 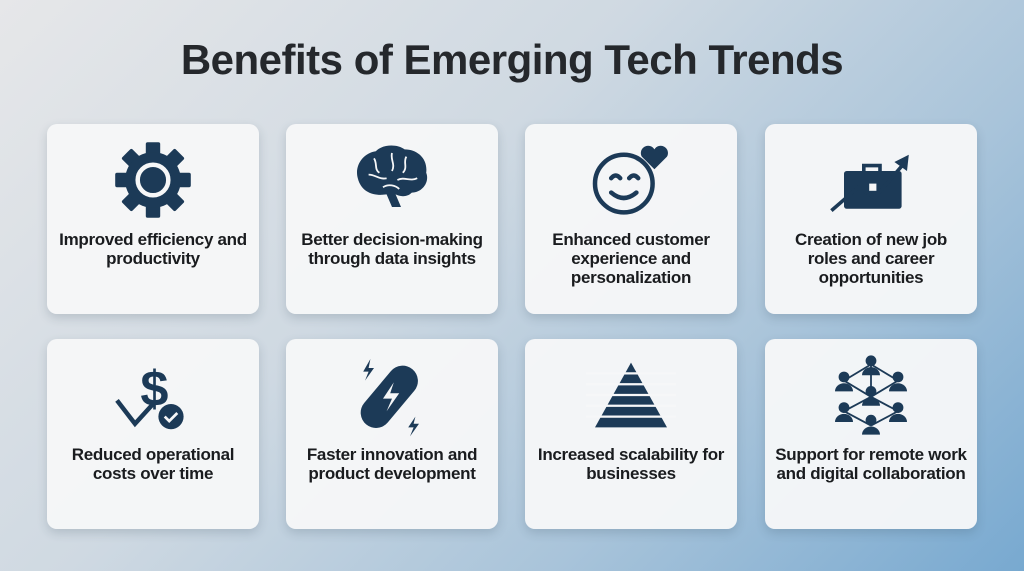 I want to click on pyramid-icon, so click(x=631, y=395).